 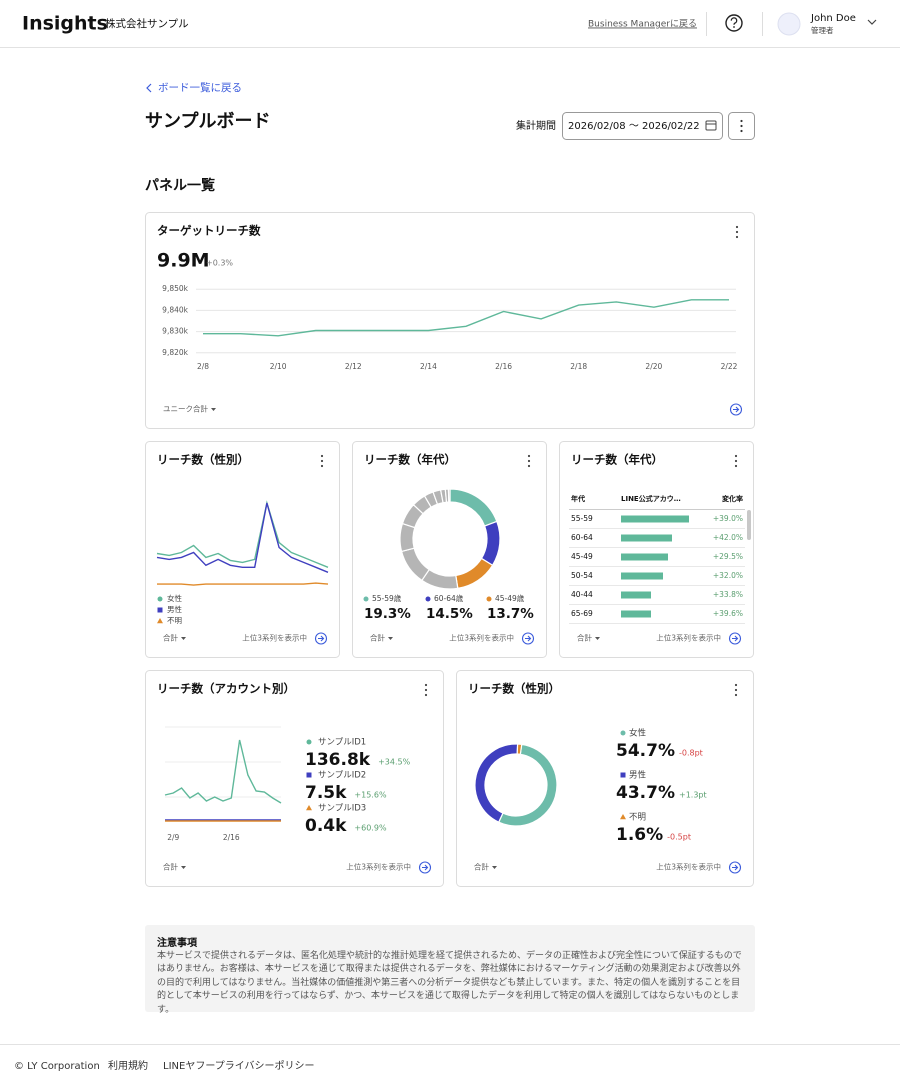 What do you see at coordinates (180, 185) in the screenshot?
I see `section-title: パネル一覧` at bounding box center [180, 185].